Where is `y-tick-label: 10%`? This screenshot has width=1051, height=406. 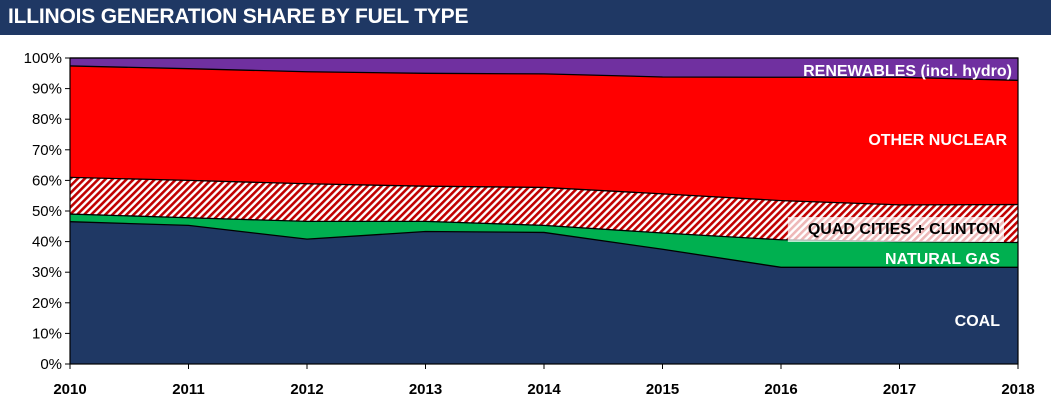
y-tick-label: 10% is located at coordinates (47, 333).